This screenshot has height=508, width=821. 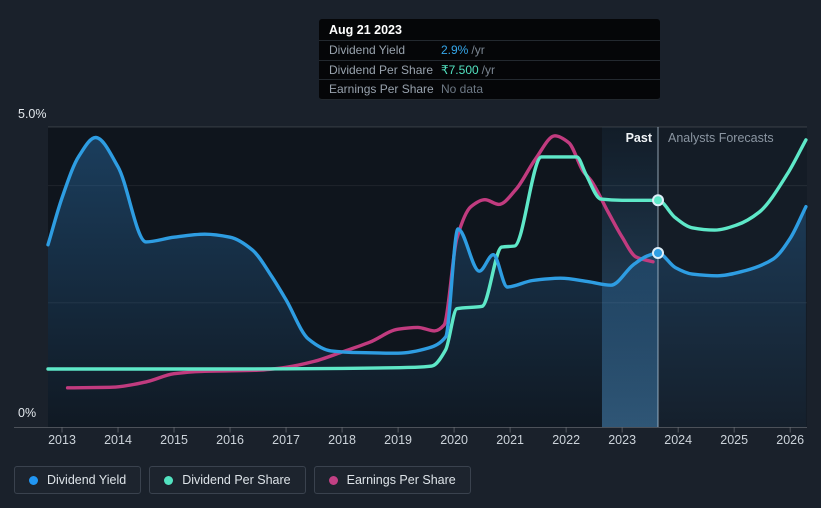 I want to click on tooltip-row-earnings-per-share: Earnings Per Share No data, so click(x=489, y=89).